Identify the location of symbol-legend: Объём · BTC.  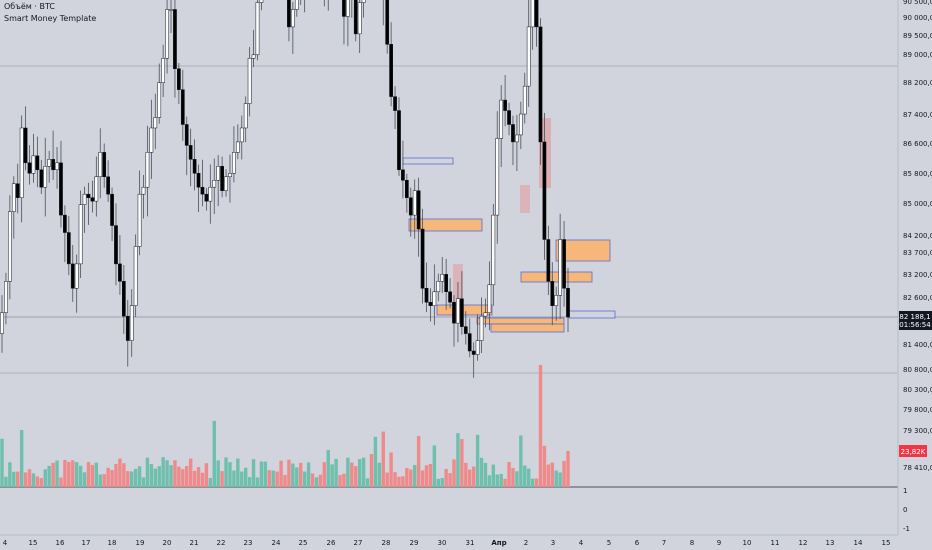
(29, 6).